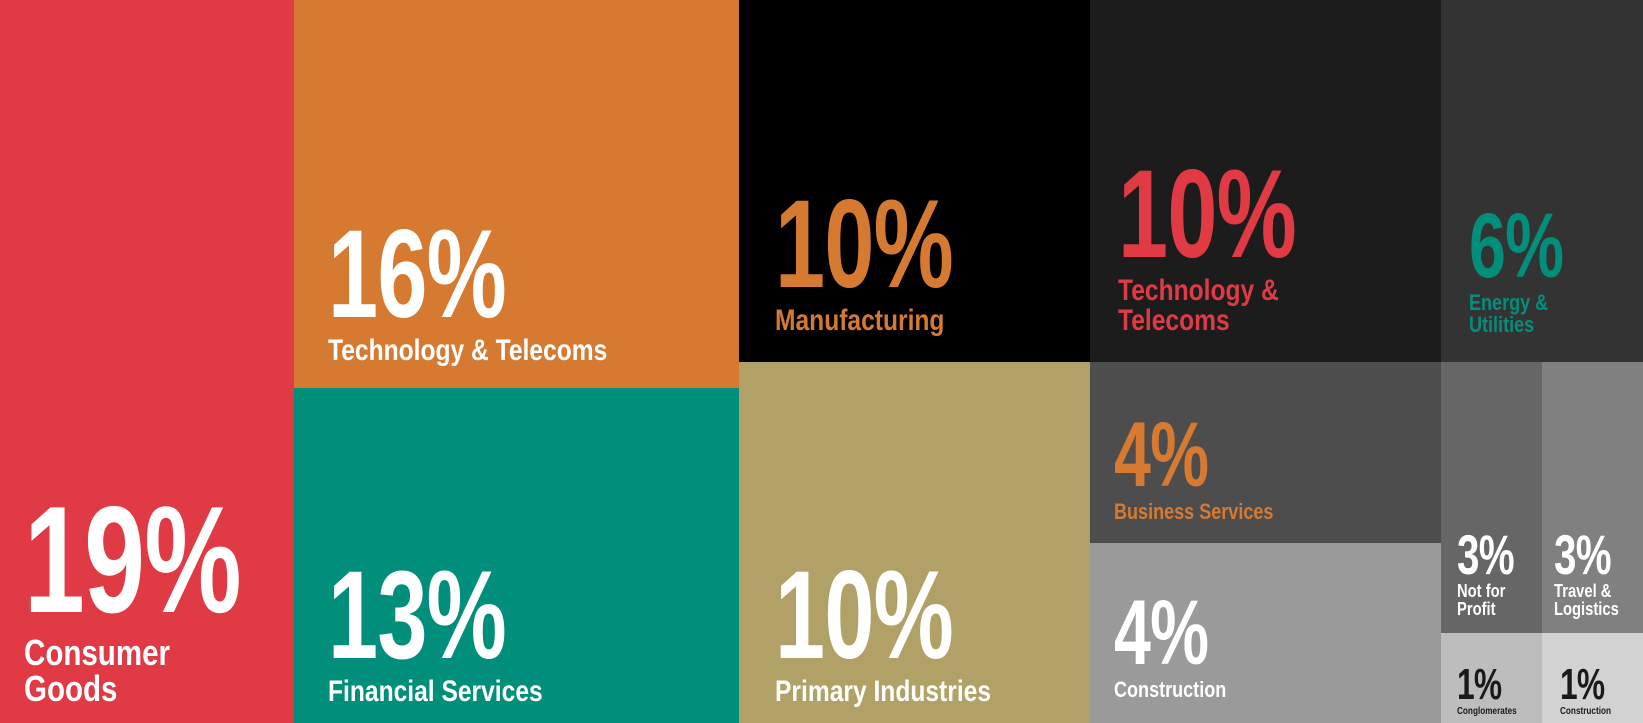  I want to click on tile-text: 10% Manufacturing, so click(898, 255).